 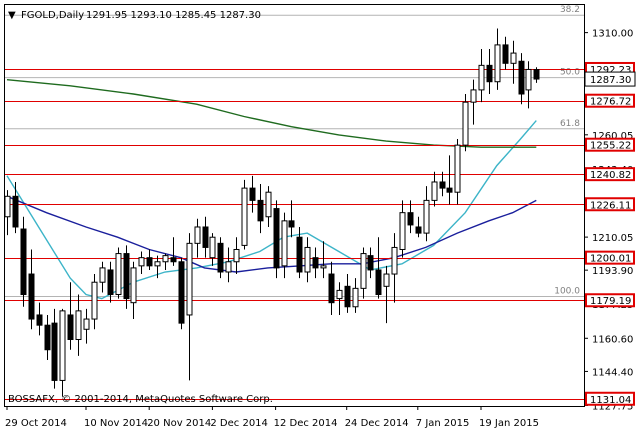 I want to click on y-tick-label-11: 1127.75, so click(x=612, y=406).